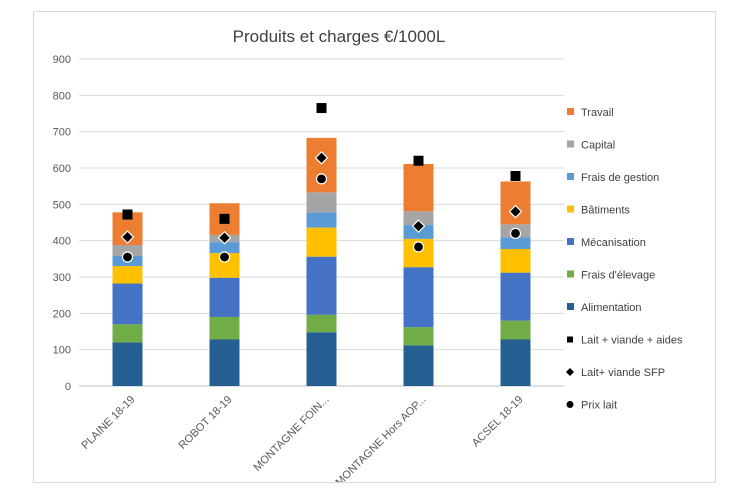  Describe the element at coordinates (62, 60) in the screenshot. I see `y-tick-label: 900` at that location.